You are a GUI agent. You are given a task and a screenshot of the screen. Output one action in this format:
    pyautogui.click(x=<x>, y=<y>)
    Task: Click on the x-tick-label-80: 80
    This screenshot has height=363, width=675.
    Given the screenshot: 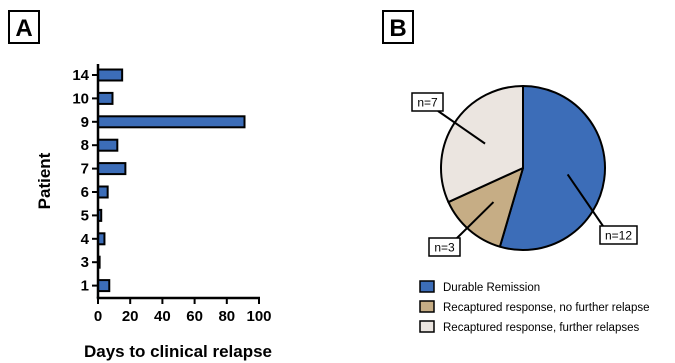 What is the action you would take?
    pyautogui.click(x=226, y=316)
    